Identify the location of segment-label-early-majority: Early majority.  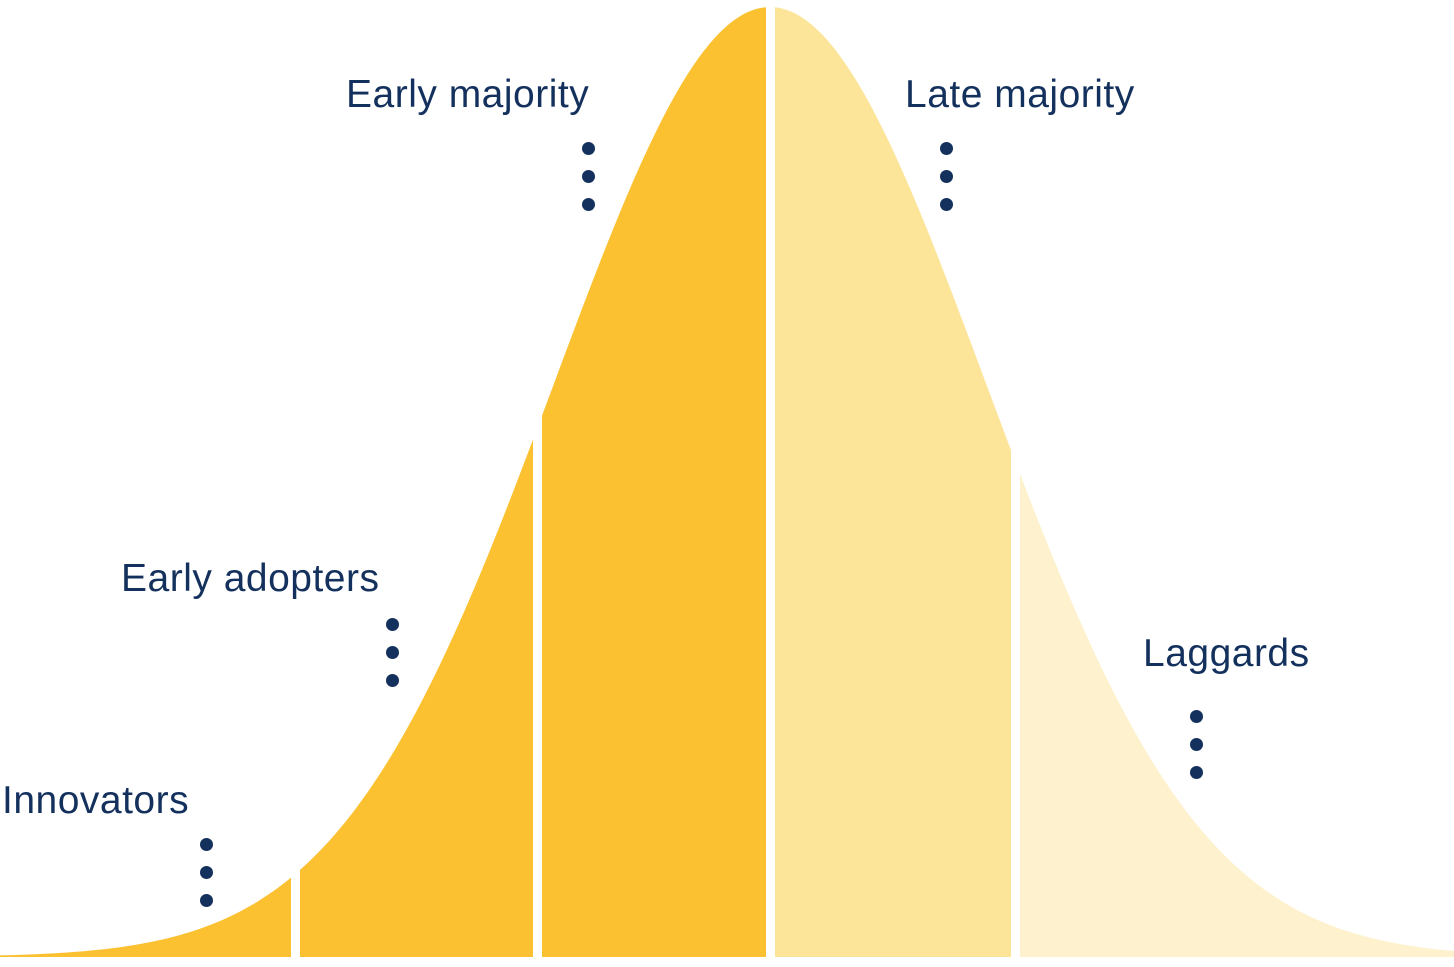
(468, 94).